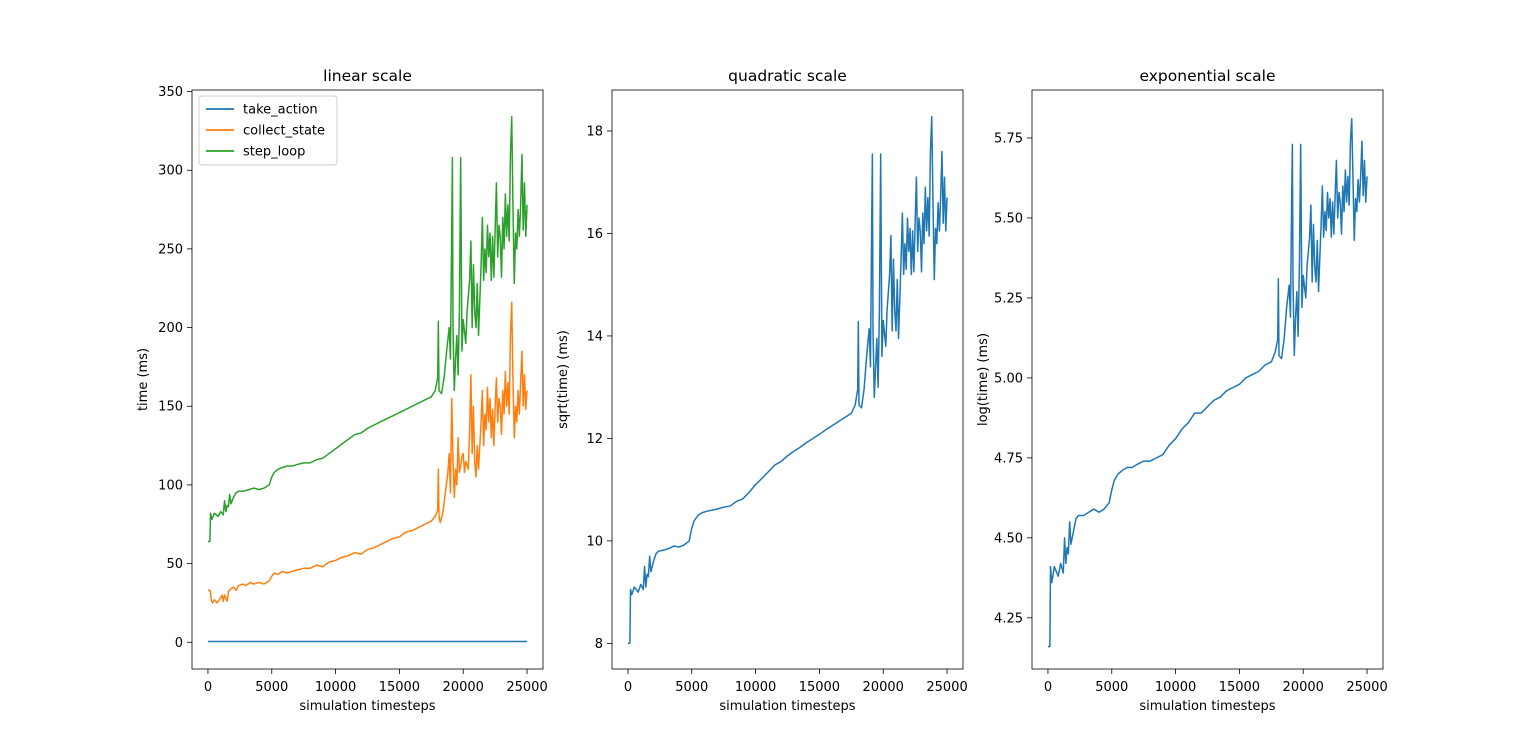  Describe the element at coordinates (367, 452) in the screenshot. I see `series-line-collect-state` at that location.